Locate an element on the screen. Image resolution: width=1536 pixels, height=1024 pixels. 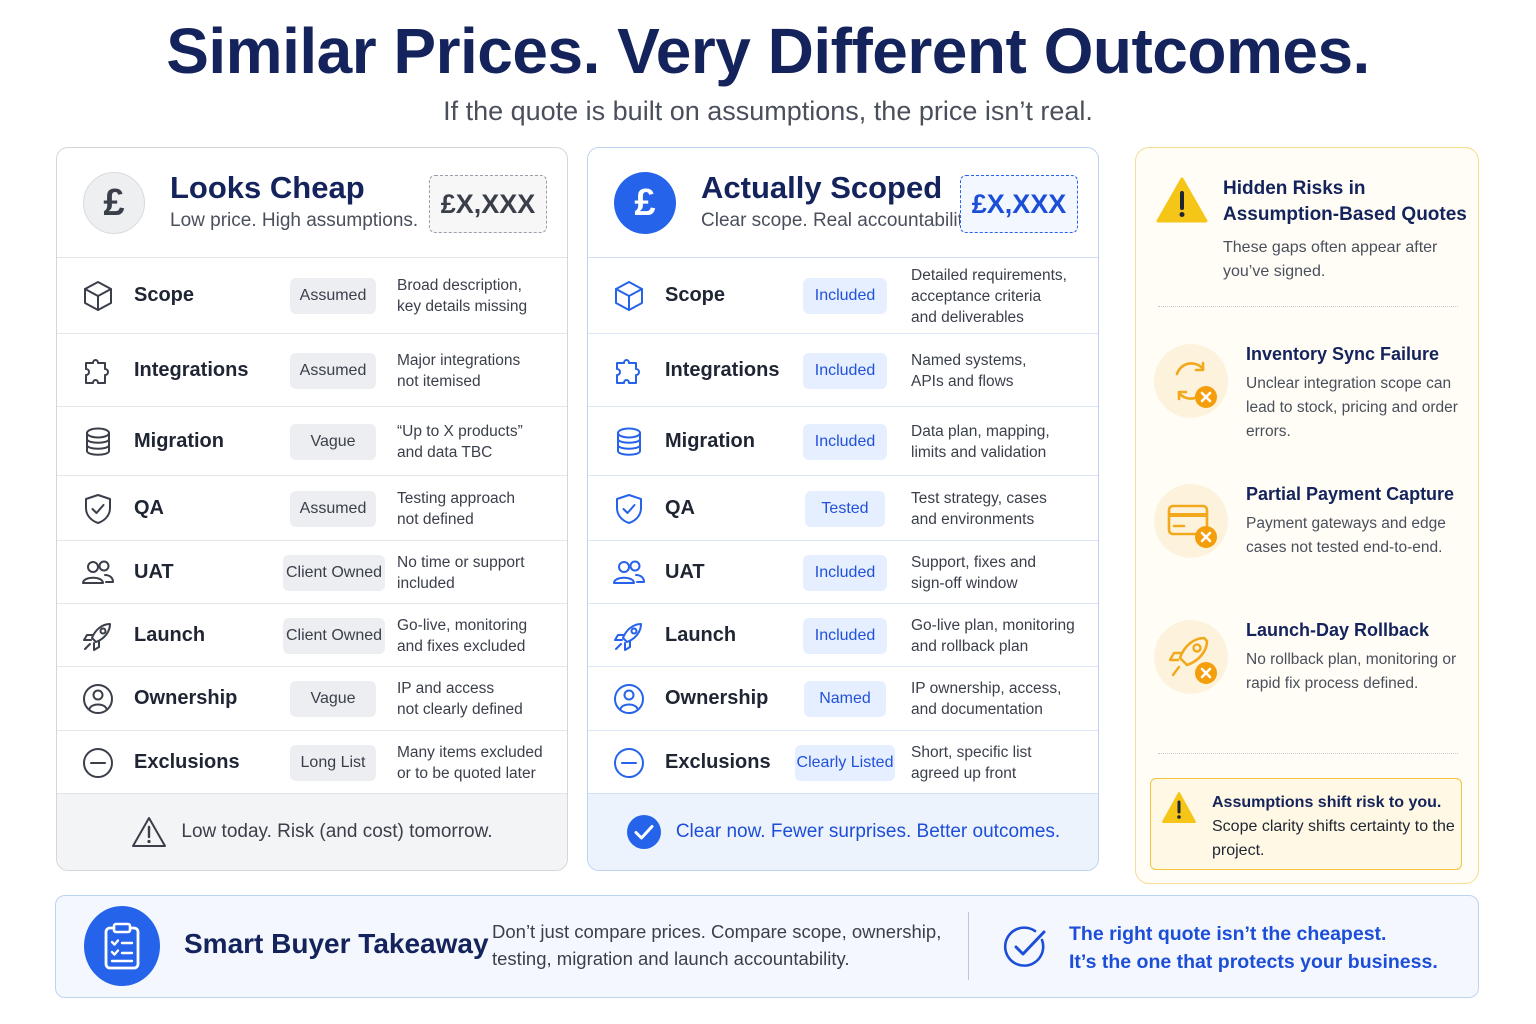
desc-line: and environments is located at coordinates (973, 519).